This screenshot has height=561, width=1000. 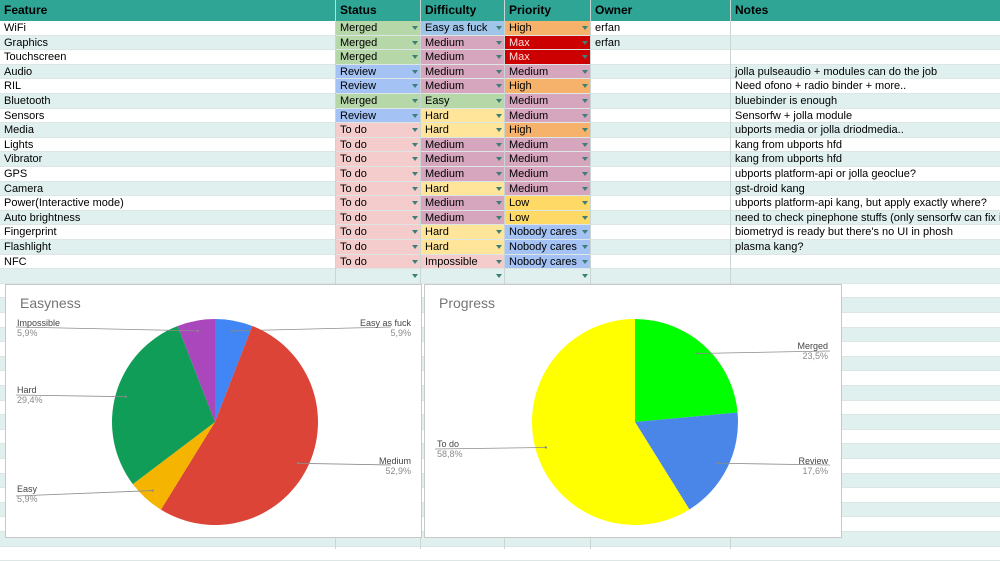 What do you see at coordinates (463, 276) in the screenshot?
I see `cell-difficulty` at bounding box center [463, 276].